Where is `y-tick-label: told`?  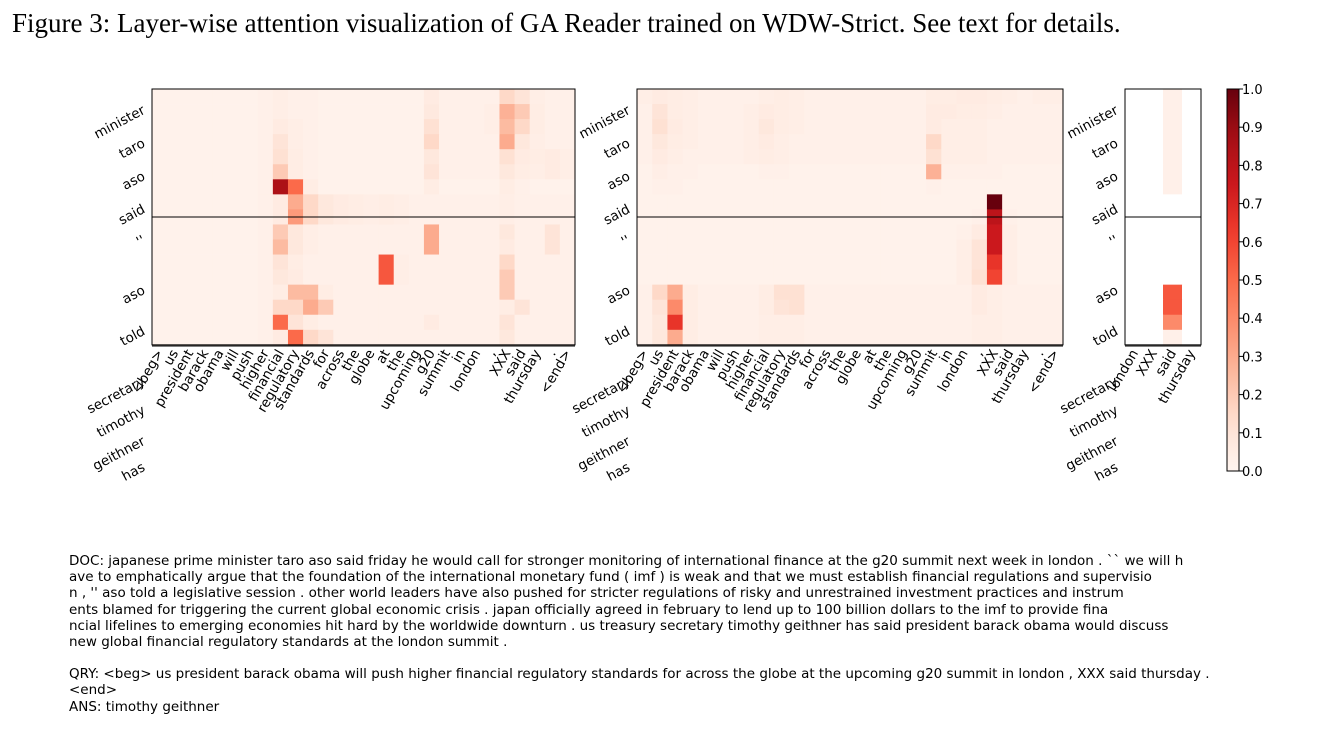 y-tick-label: told is located at coordinates (1106, 336).